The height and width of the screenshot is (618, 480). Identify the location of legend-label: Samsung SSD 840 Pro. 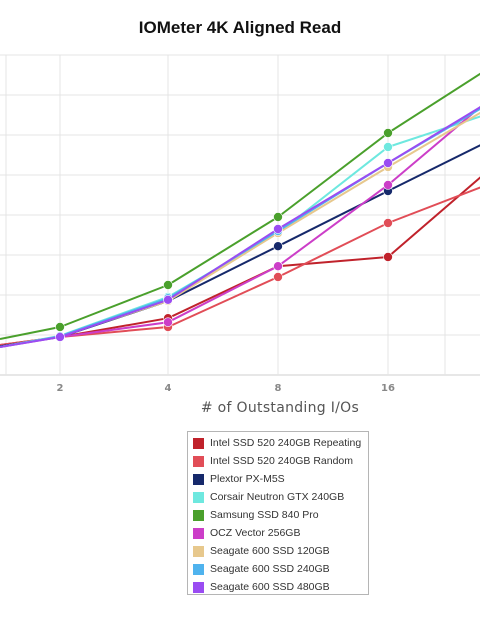
(264, 515).